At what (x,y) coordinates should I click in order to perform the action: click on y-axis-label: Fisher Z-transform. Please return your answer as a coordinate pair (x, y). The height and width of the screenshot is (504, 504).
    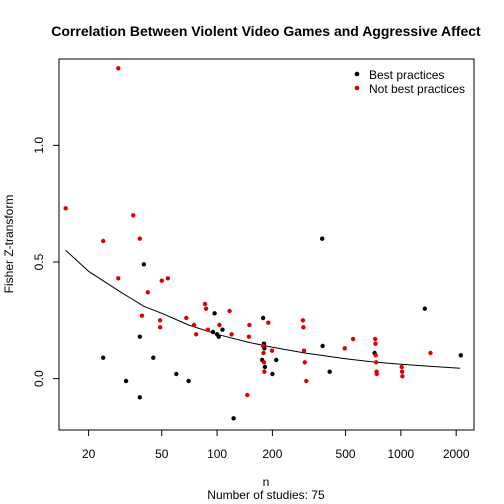
    Looking at the image, I should click on (9, 244).